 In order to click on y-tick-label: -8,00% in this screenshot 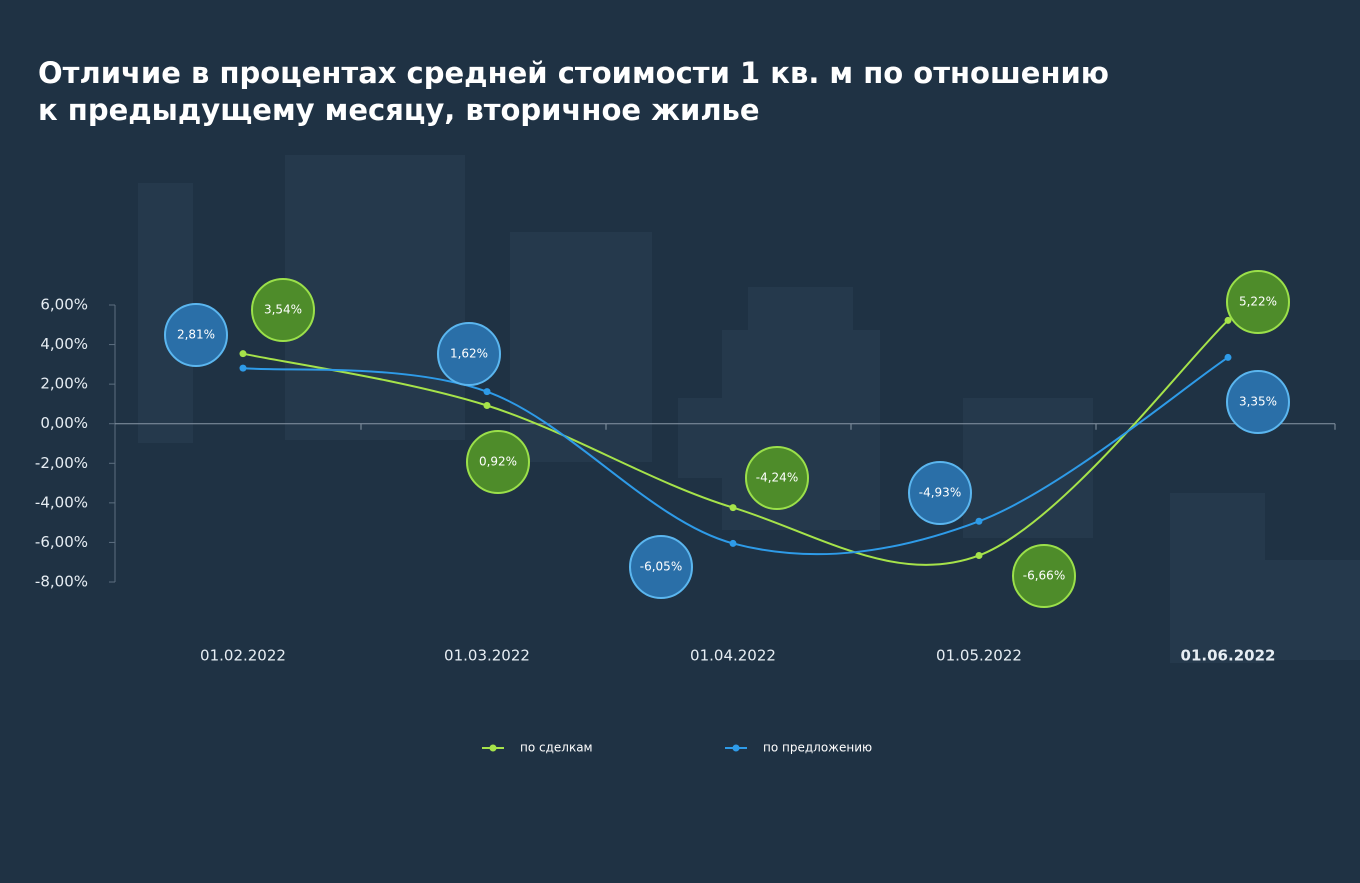, I will do `click(61, 582)`.